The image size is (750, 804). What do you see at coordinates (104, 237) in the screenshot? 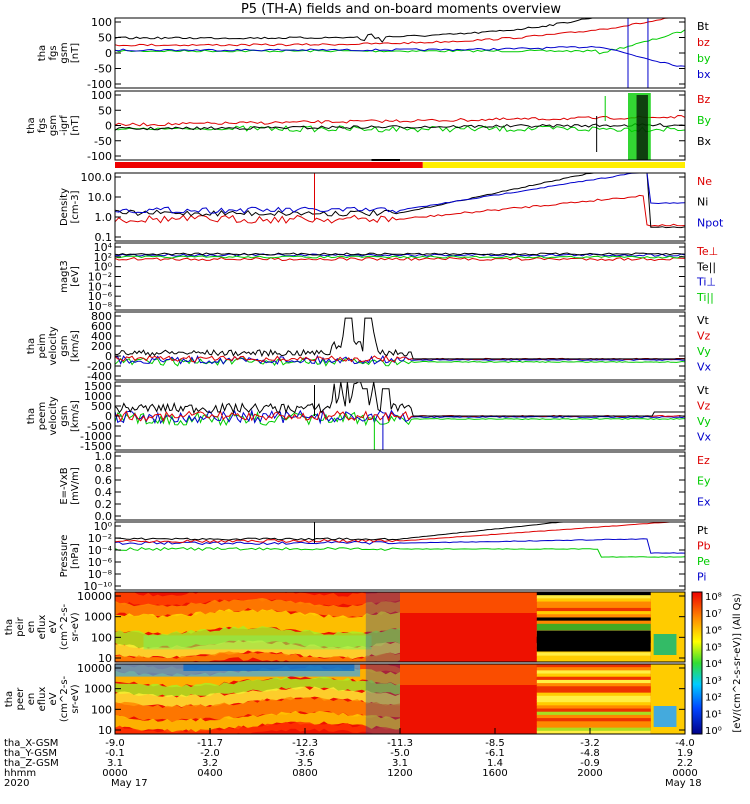
I see `y-tick-label: 0.1` at bounding box center [104, 237].